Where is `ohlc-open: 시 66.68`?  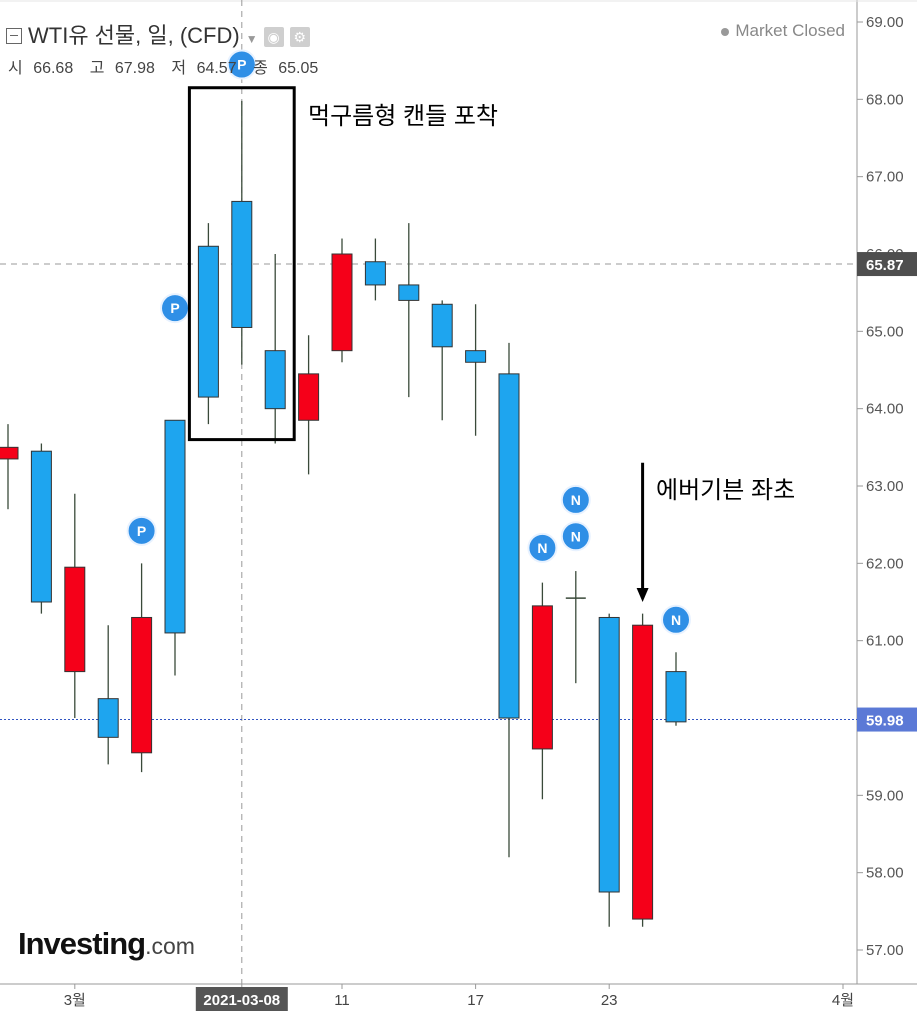
ohlc-open: 시 66.68 is located at coordinates (41, 68).